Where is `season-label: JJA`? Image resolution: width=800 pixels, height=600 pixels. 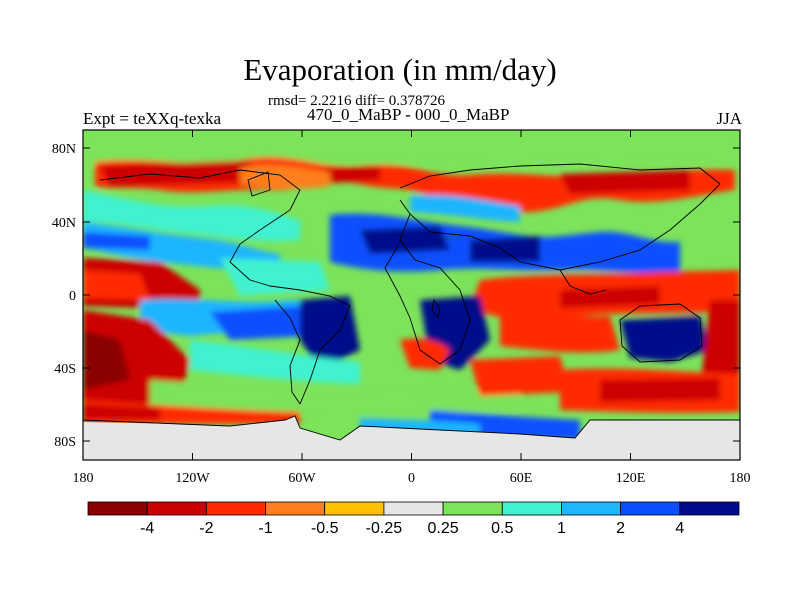
season-label: JJA is located at coordinates (729, 118).